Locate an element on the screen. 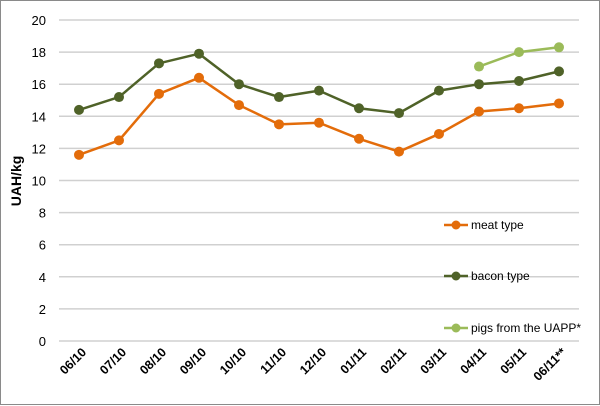 The height and width of the screenshot is (406, 600). y-axis-title: UAH/kg is located at coordinates (16, 181).